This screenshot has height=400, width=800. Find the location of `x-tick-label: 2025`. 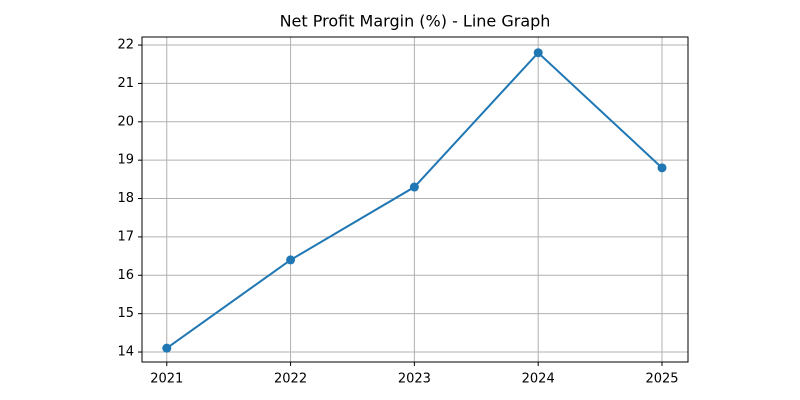

x-tick-label: 2025 is located at coordinates (661, 379).